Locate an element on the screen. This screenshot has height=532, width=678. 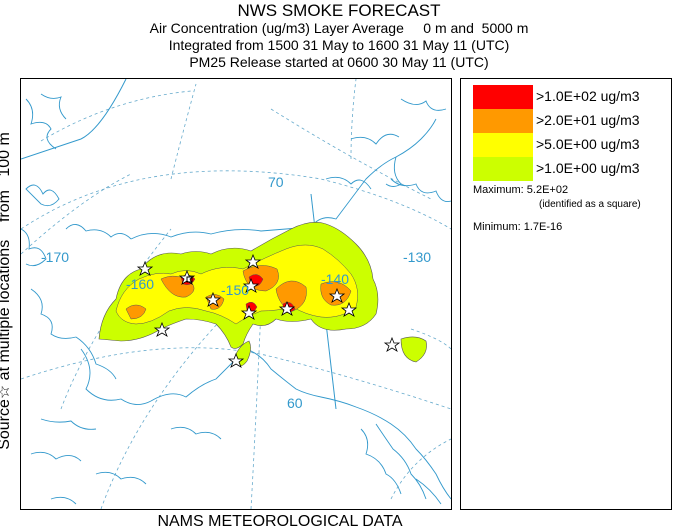
lon-label-140: -140 is located at coordinates (335, 279).